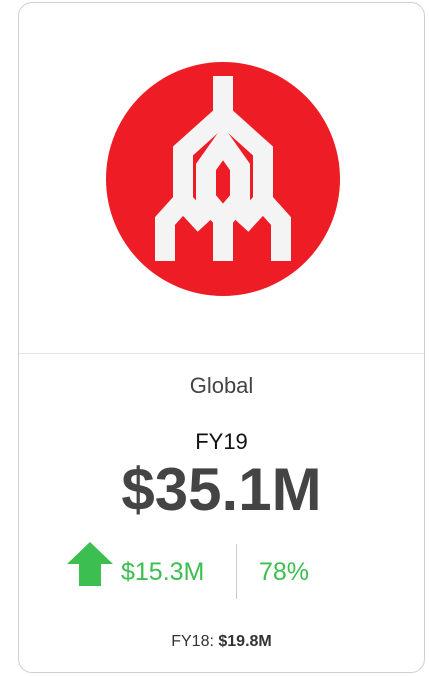  Describe the element at coordinates (163, 572) in the screenshot. I see `change: $15.3M` at that location.